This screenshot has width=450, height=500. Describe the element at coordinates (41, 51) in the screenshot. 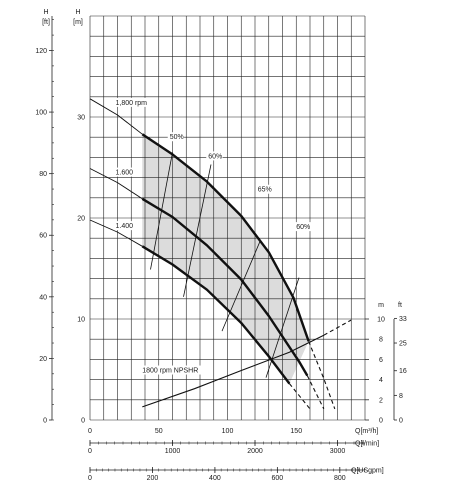

I see `h-ft-tick-label: 120` at that location.